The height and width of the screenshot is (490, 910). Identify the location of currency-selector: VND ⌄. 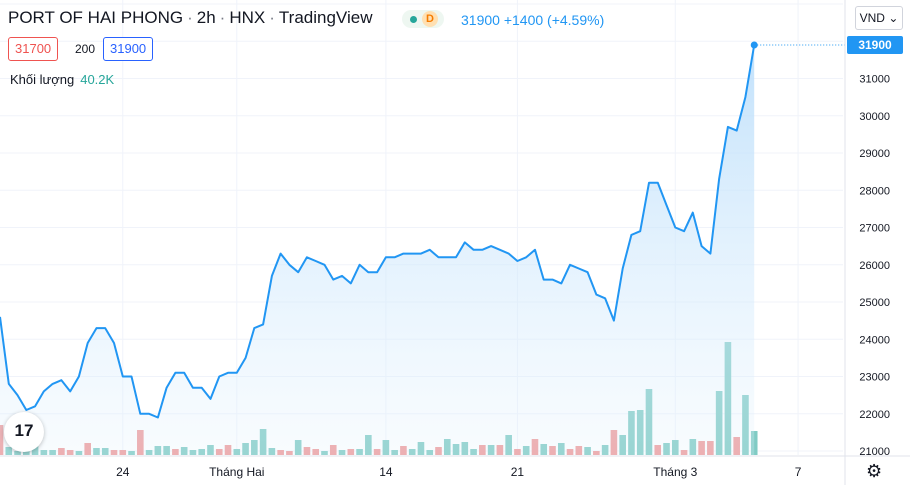
(879, 18).